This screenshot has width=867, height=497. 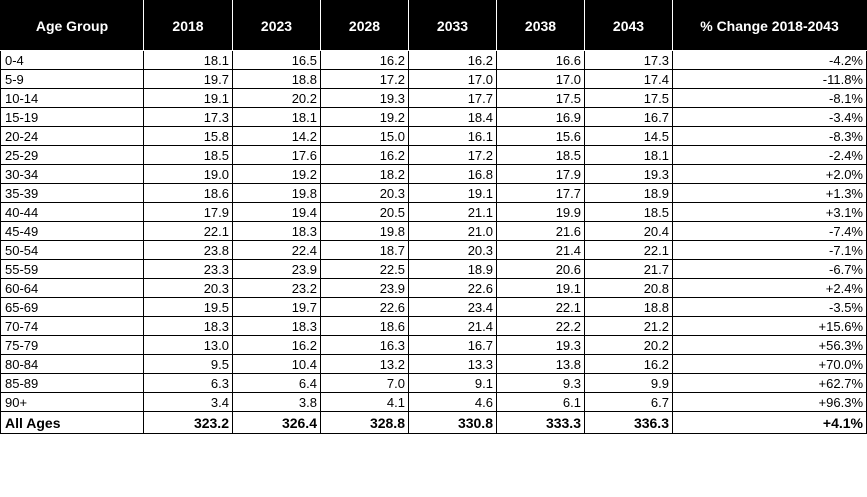 What do you see at coordinates (540, 288) in the screenshot?
I see `cell-value-2038: 19.1` at bounding box center [540, 288].